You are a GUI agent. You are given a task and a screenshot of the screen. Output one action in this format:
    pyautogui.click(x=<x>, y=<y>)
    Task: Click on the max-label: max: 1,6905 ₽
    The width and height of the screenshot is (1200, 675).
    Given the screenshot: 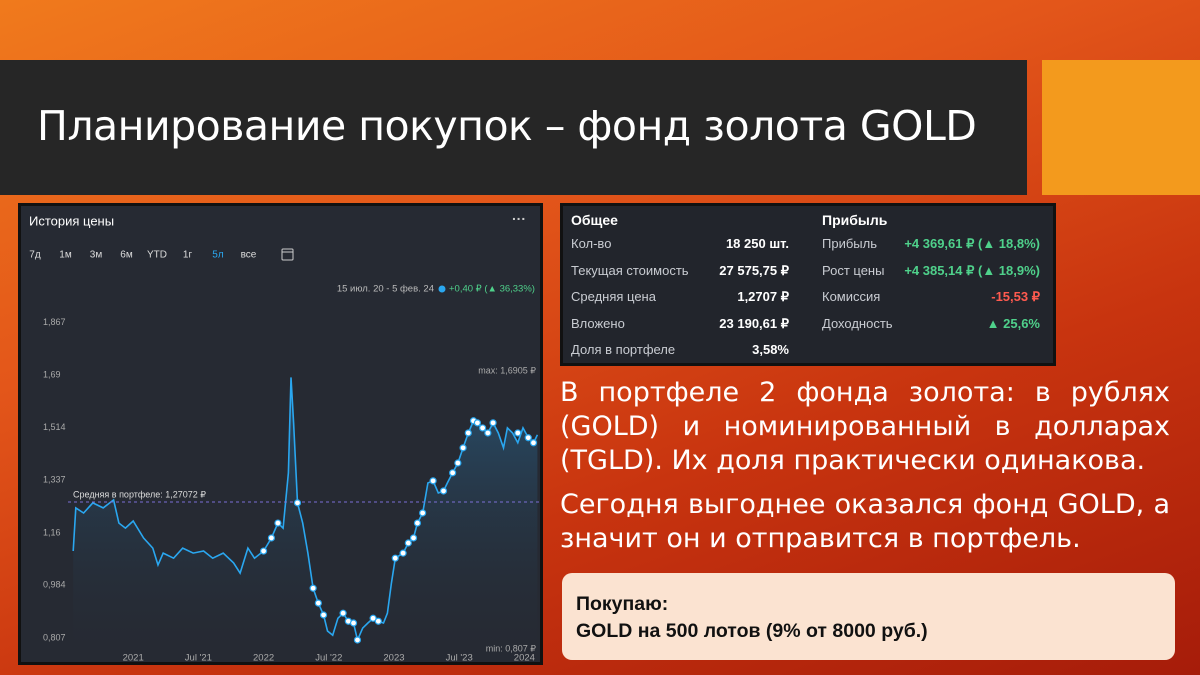 What is the action you would take?
    pyautogui.click(x=507, y=370)
    